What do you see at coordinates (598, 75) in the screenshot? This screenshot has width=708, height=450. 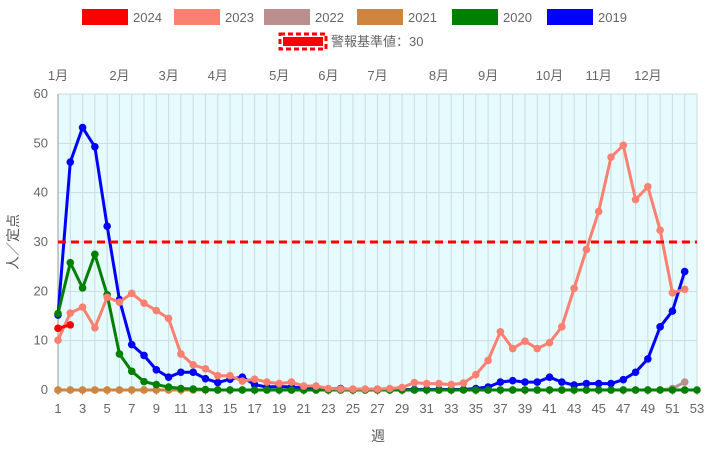 I see `month-label: 11月` at bounding box center [598, 75].